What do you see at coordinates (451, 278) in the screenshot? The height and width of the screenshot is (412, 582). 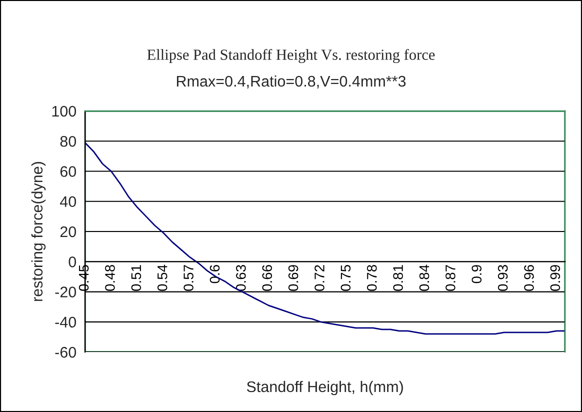 I see `x-tick-label: 0.87` at bounding box center [451, 278].